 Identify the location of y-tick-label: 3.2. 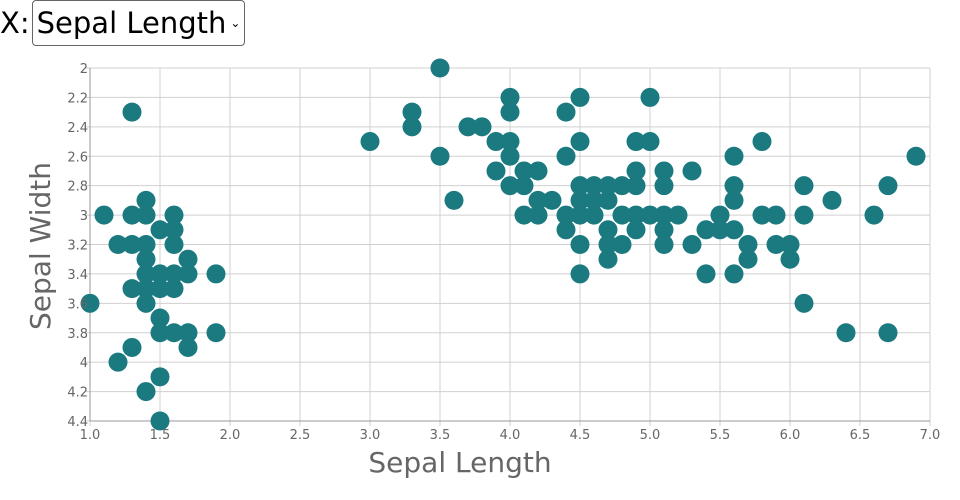
(77, 246).